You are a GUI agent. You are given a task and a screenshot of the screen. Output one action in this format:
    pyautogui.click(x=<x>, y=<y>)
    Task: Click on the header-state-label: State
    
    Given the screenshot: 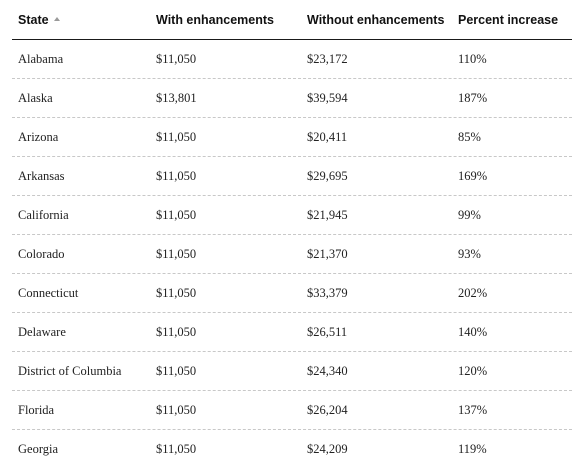 What is the action you would take?
    pyautogui.click(x=33, y=19)
    